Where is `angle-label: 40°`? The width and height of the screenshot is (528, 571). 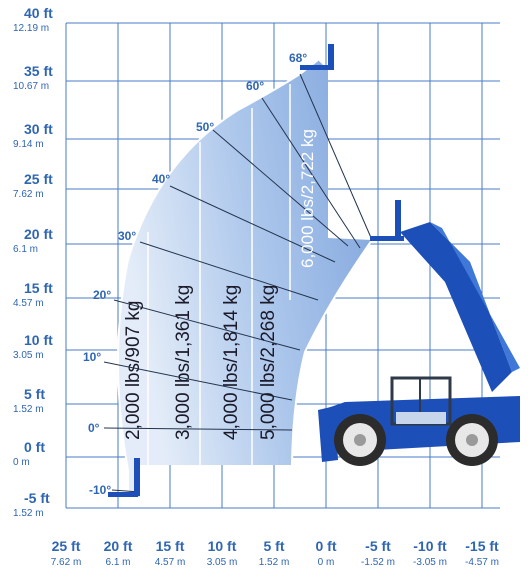 angle-label: 40° is located at coordinates (161, 179).